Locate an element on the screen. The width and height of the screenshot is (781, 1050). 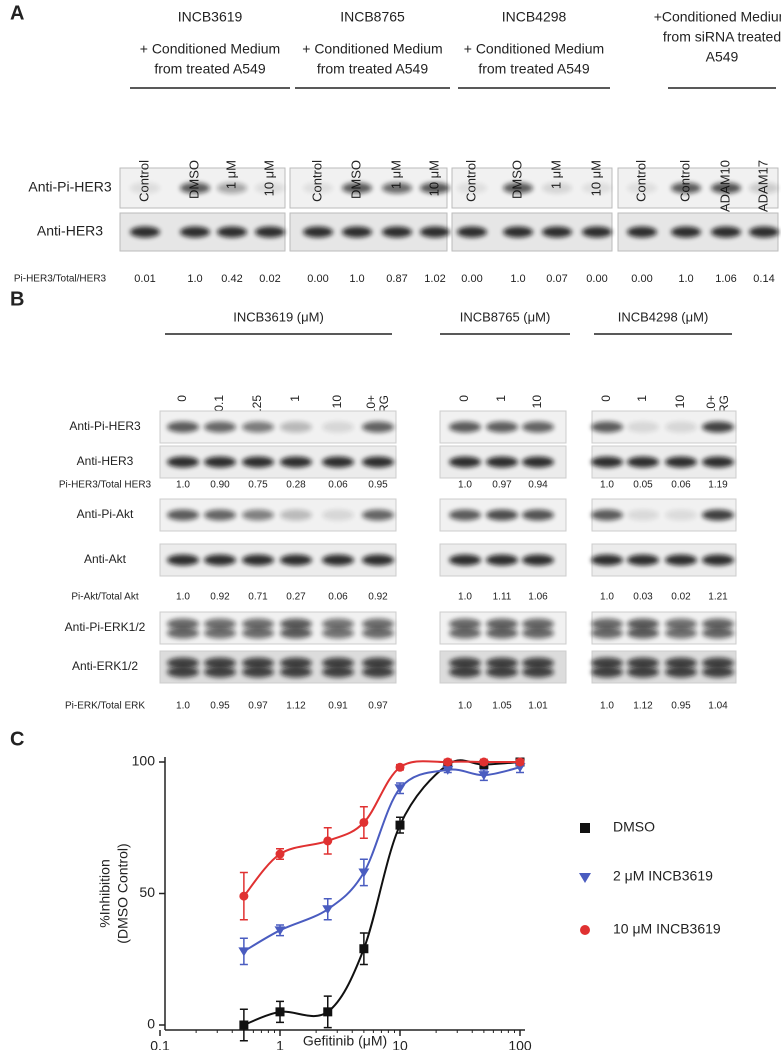
ratio-value: 0.27 is located at coordinates (296, 597).